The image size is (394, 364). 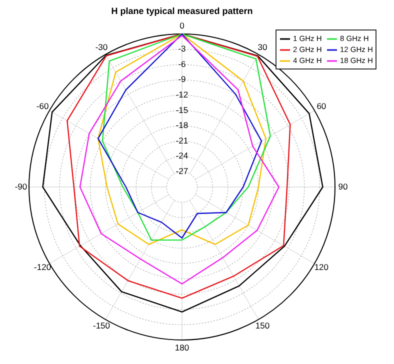 What do you see at coordinates (182, 347) in the screenshot?
I see `spoke-label: 180` at bounding box center [182, 347].